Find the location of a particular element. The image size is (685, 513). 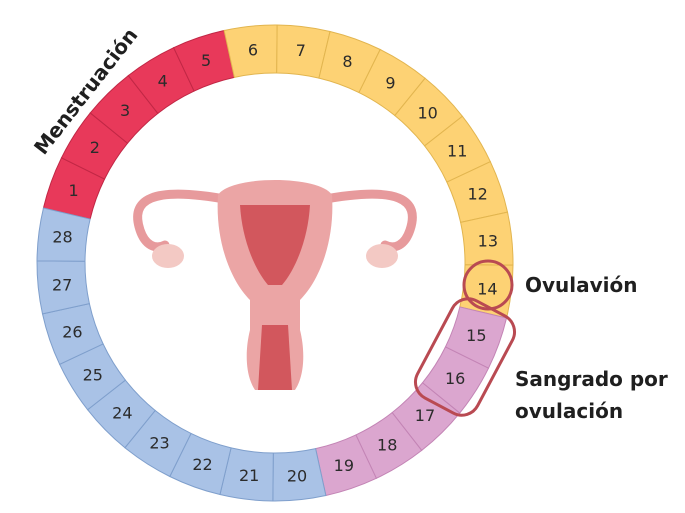

ovulation-marker is located at coordinates (488, 285).